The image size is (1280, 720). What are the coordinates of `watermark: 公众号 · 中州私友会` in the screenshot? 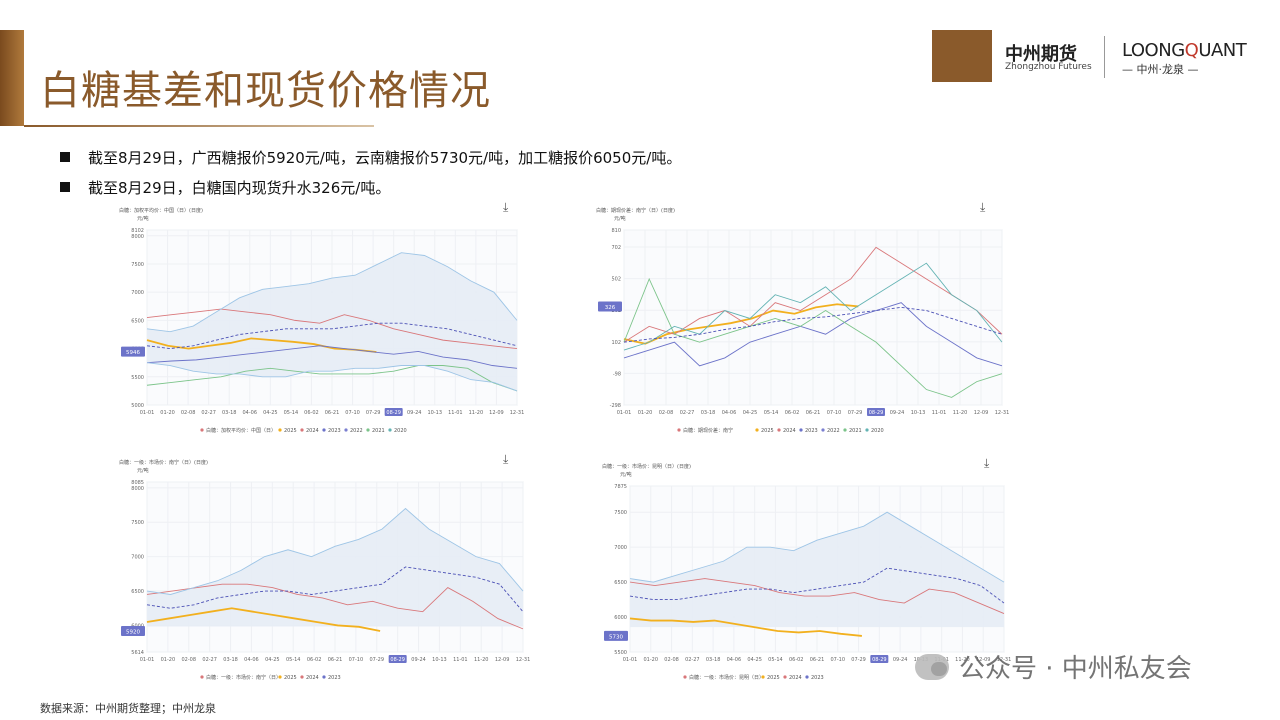 It's located at (1053, 666).